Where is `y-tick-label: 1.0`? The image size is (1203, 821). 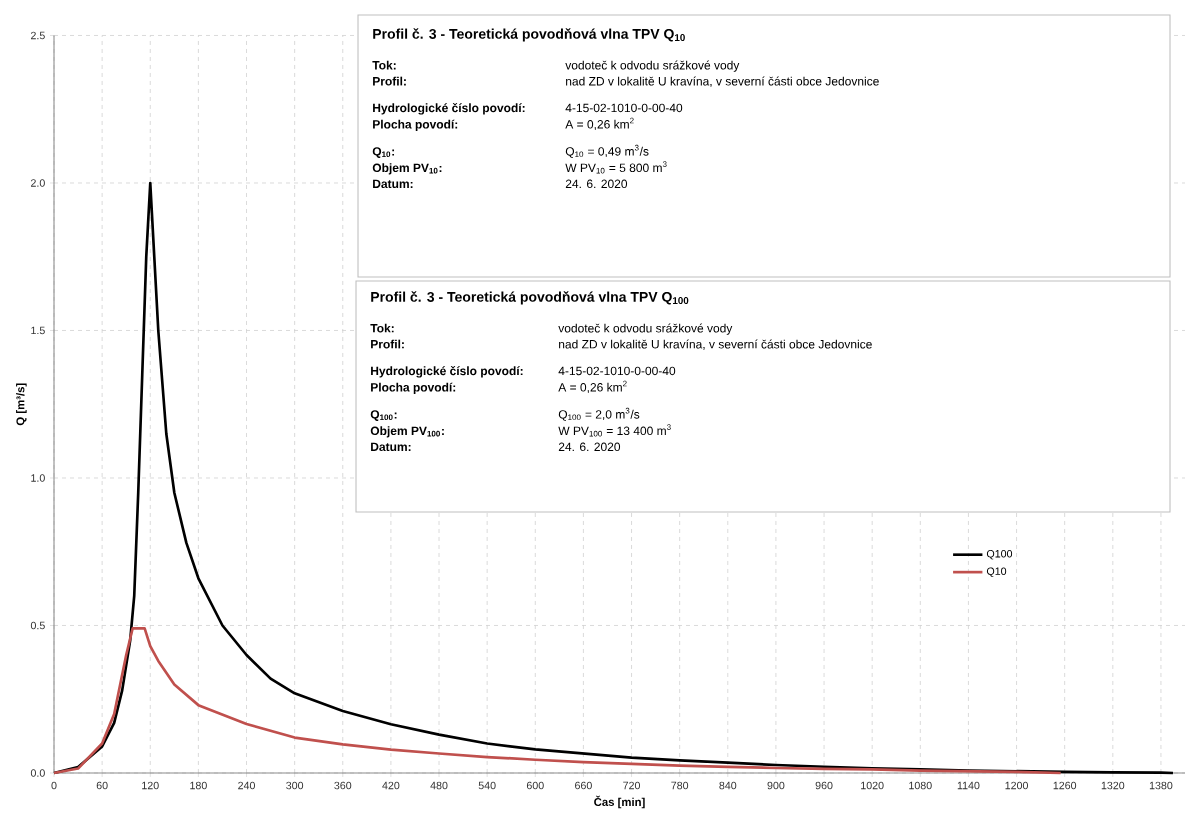 y-tick-label: 1.0 is located at coordinates (38, 478).